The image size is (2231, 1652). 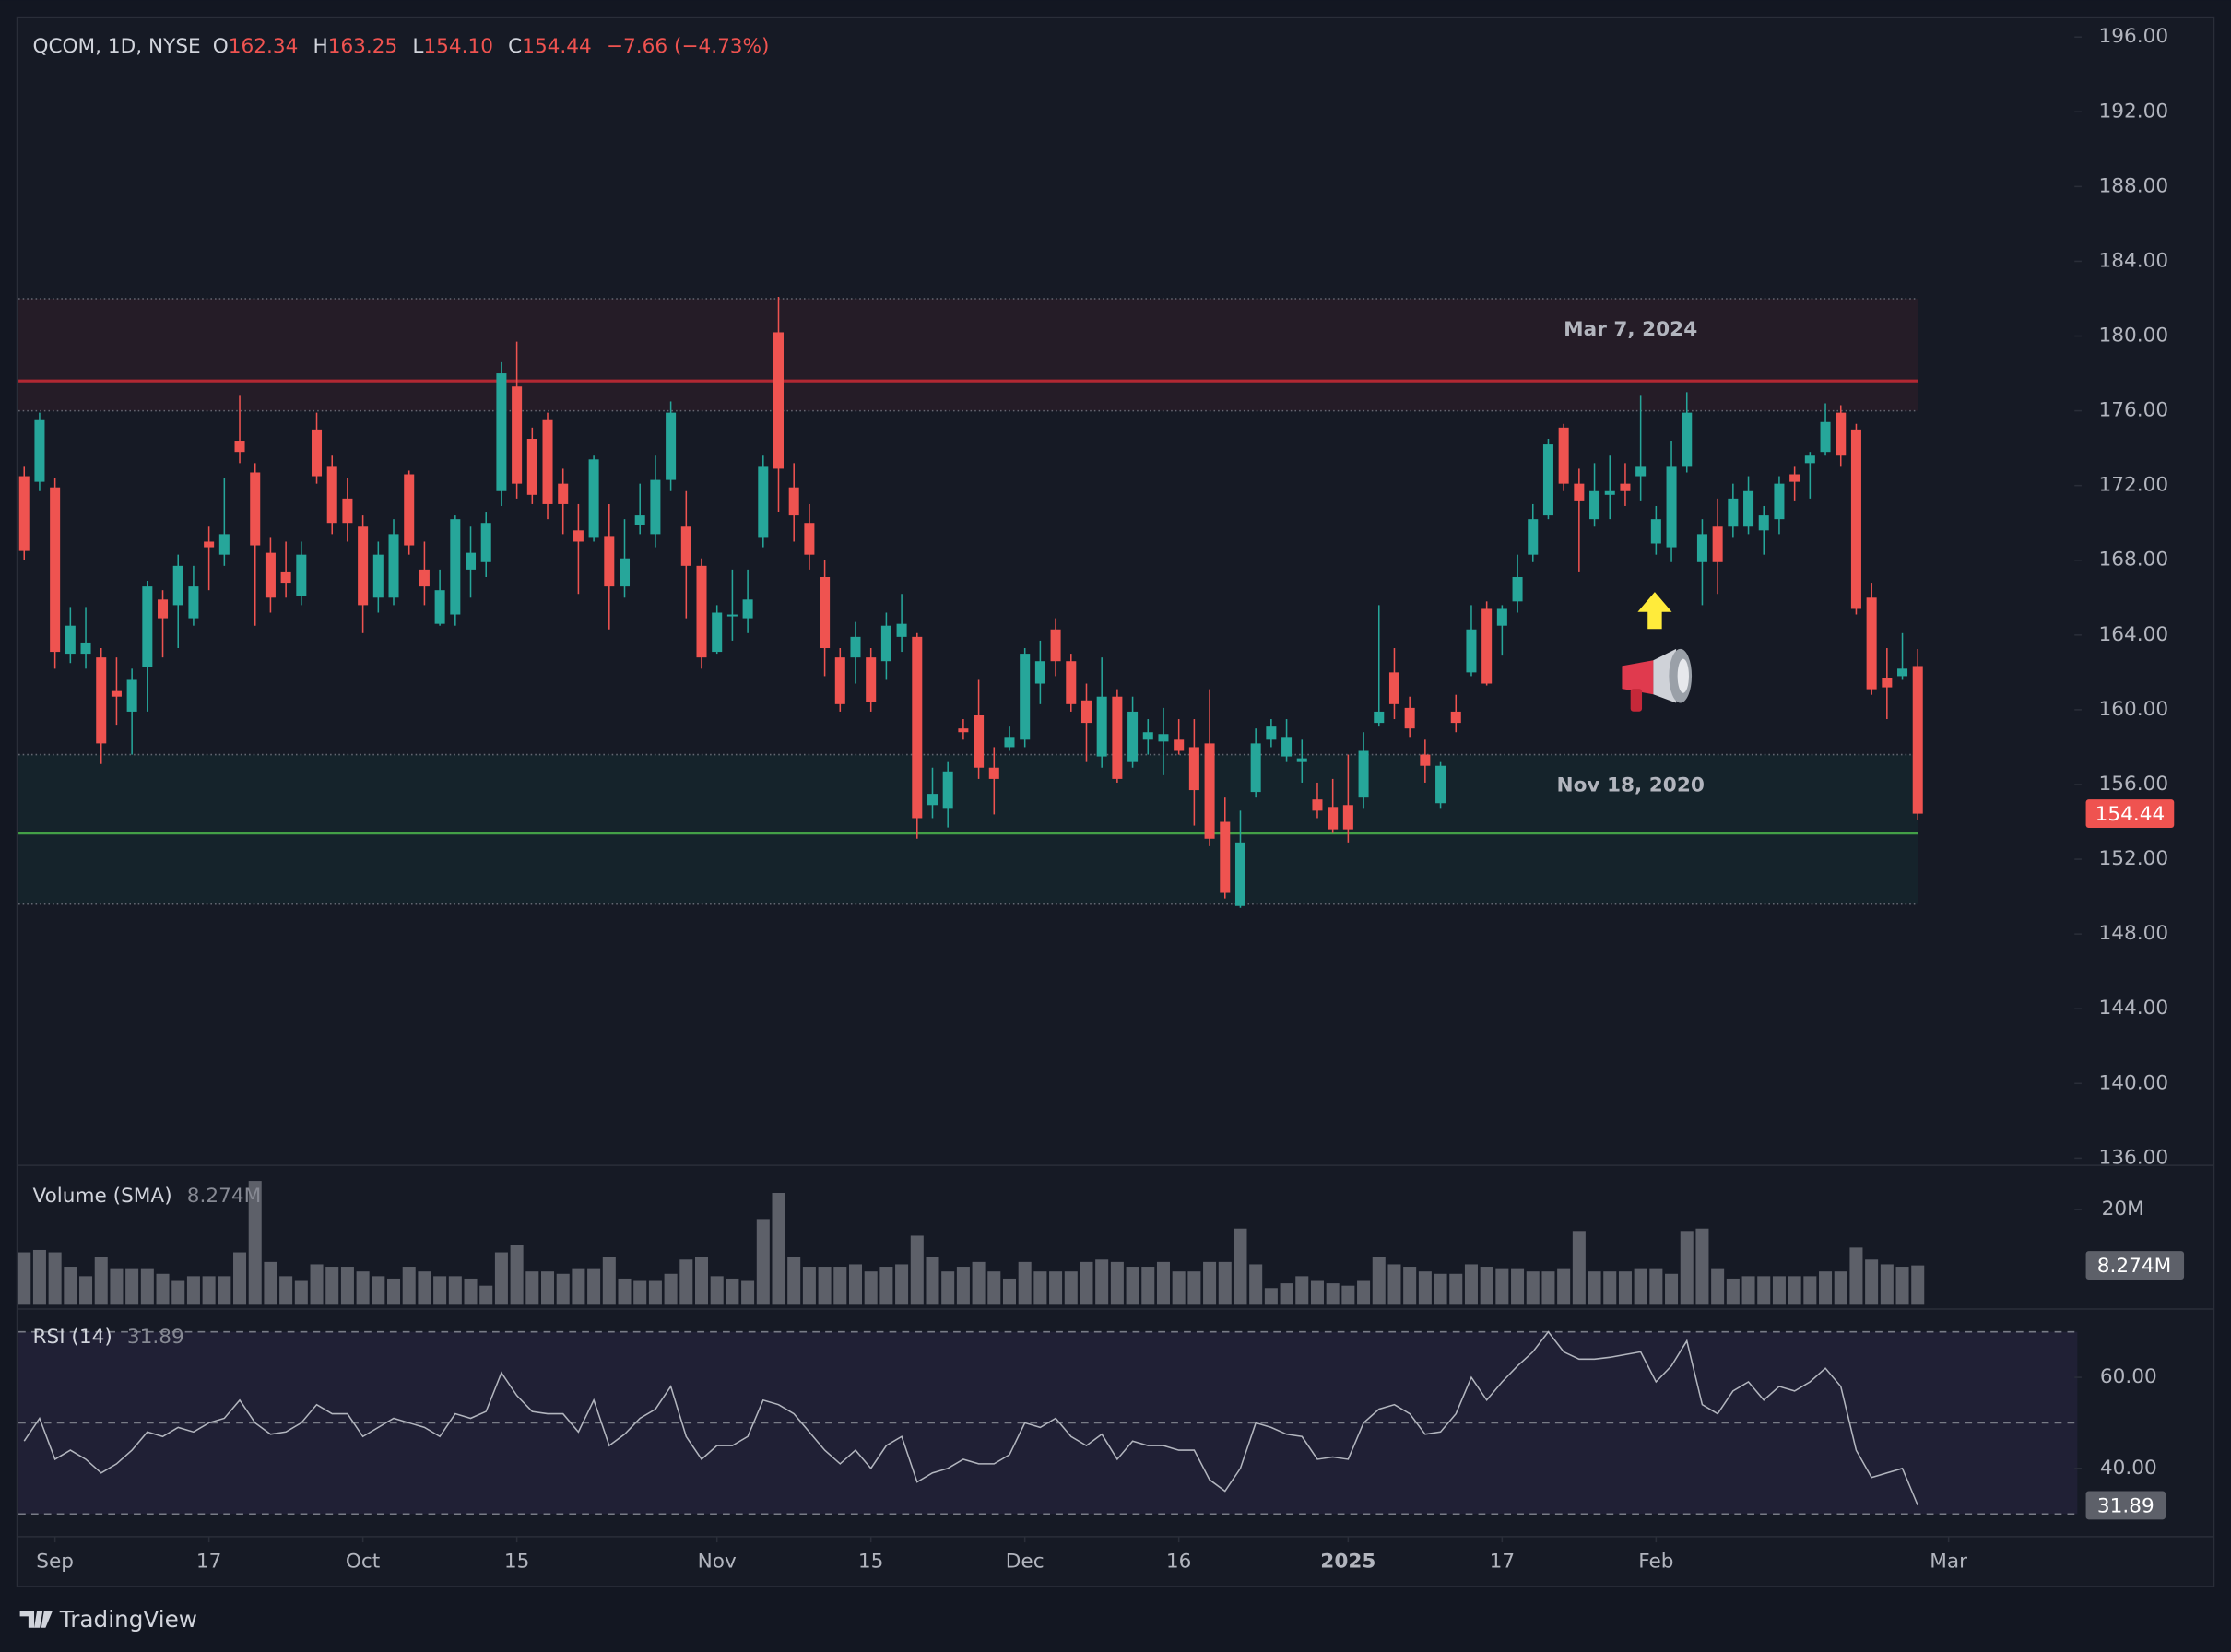 I want to click on volume-badge-label: 8.274M, so click(x=2134, y=1266).